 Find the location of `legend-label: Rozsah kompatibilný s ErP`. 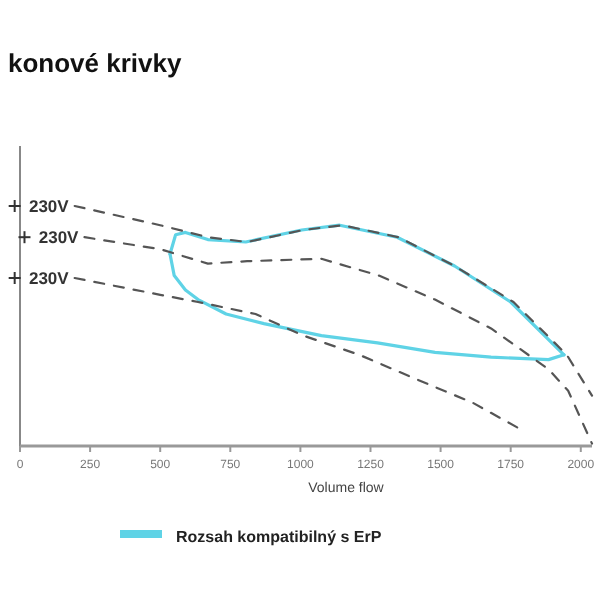

legend-label: Rozsah kompatibilný s ErP is located at coordinates (279, 537).